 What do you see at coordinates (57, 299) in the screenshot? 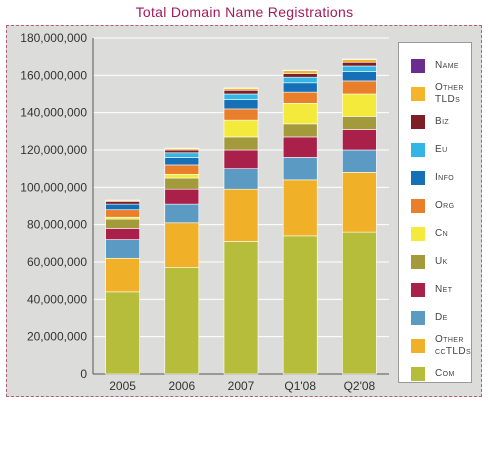
I see `y-tick-label: 40,000,000` at bounding box center [57, 299].